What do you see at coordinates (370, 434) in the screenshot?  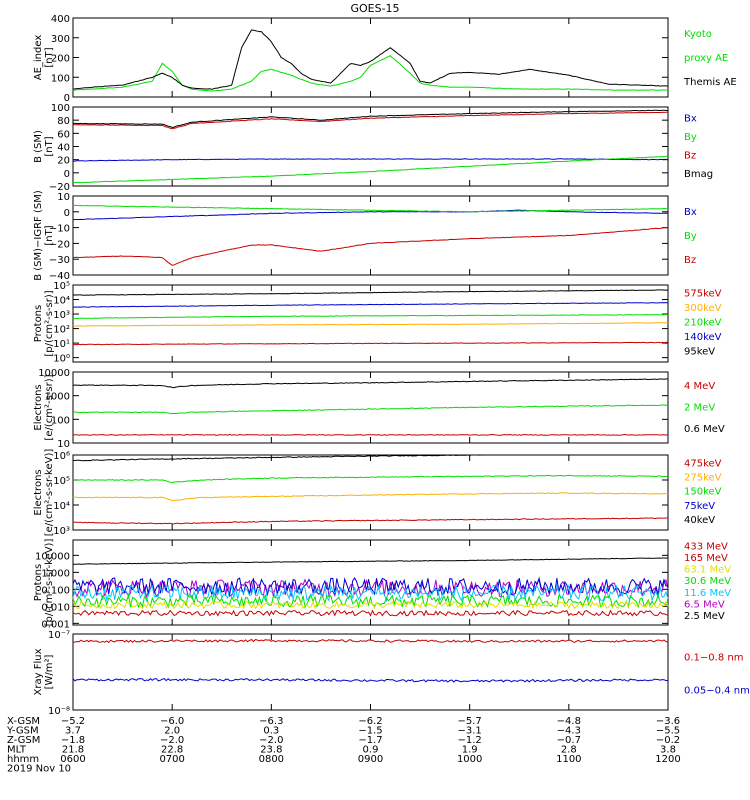 I see `series-line-4-mev` at bounding box center [370, 434].